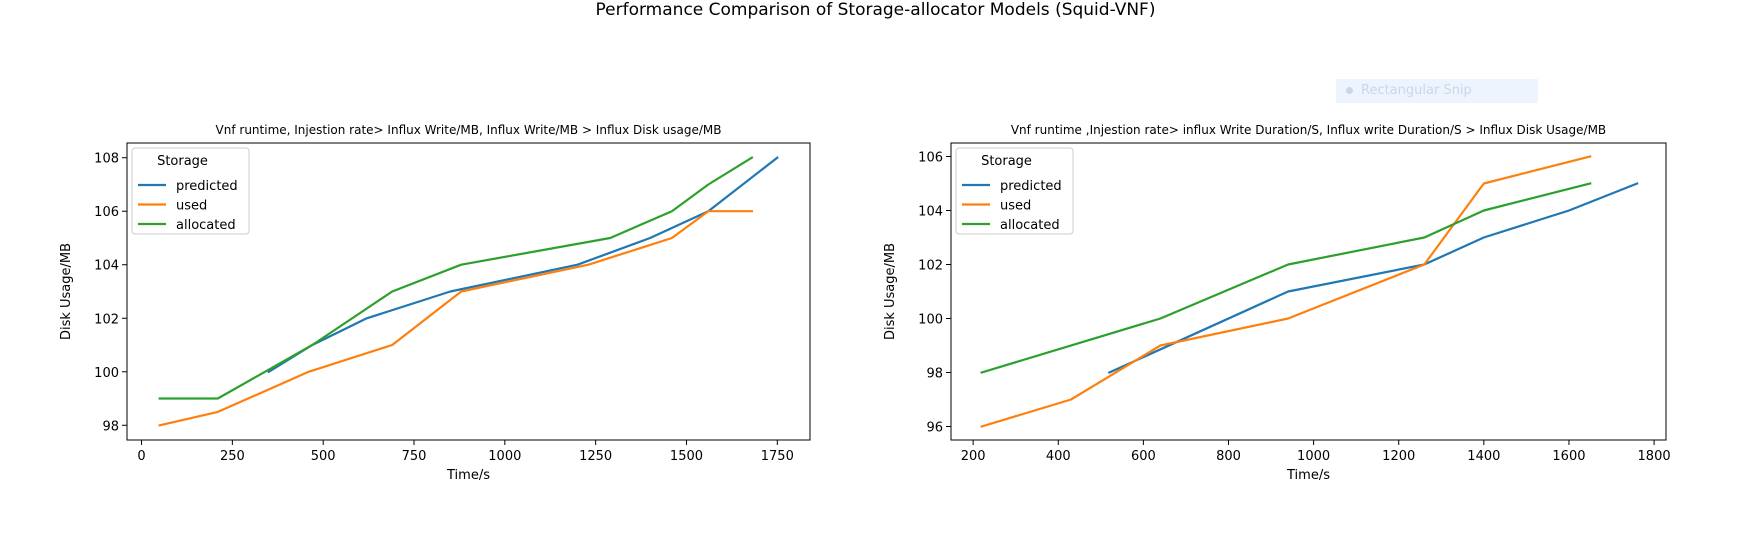  What do you see at coordinates (1143, 456) in the screenshot?
I see `x-tick-label: 600` at bounding box center [1143, 456].